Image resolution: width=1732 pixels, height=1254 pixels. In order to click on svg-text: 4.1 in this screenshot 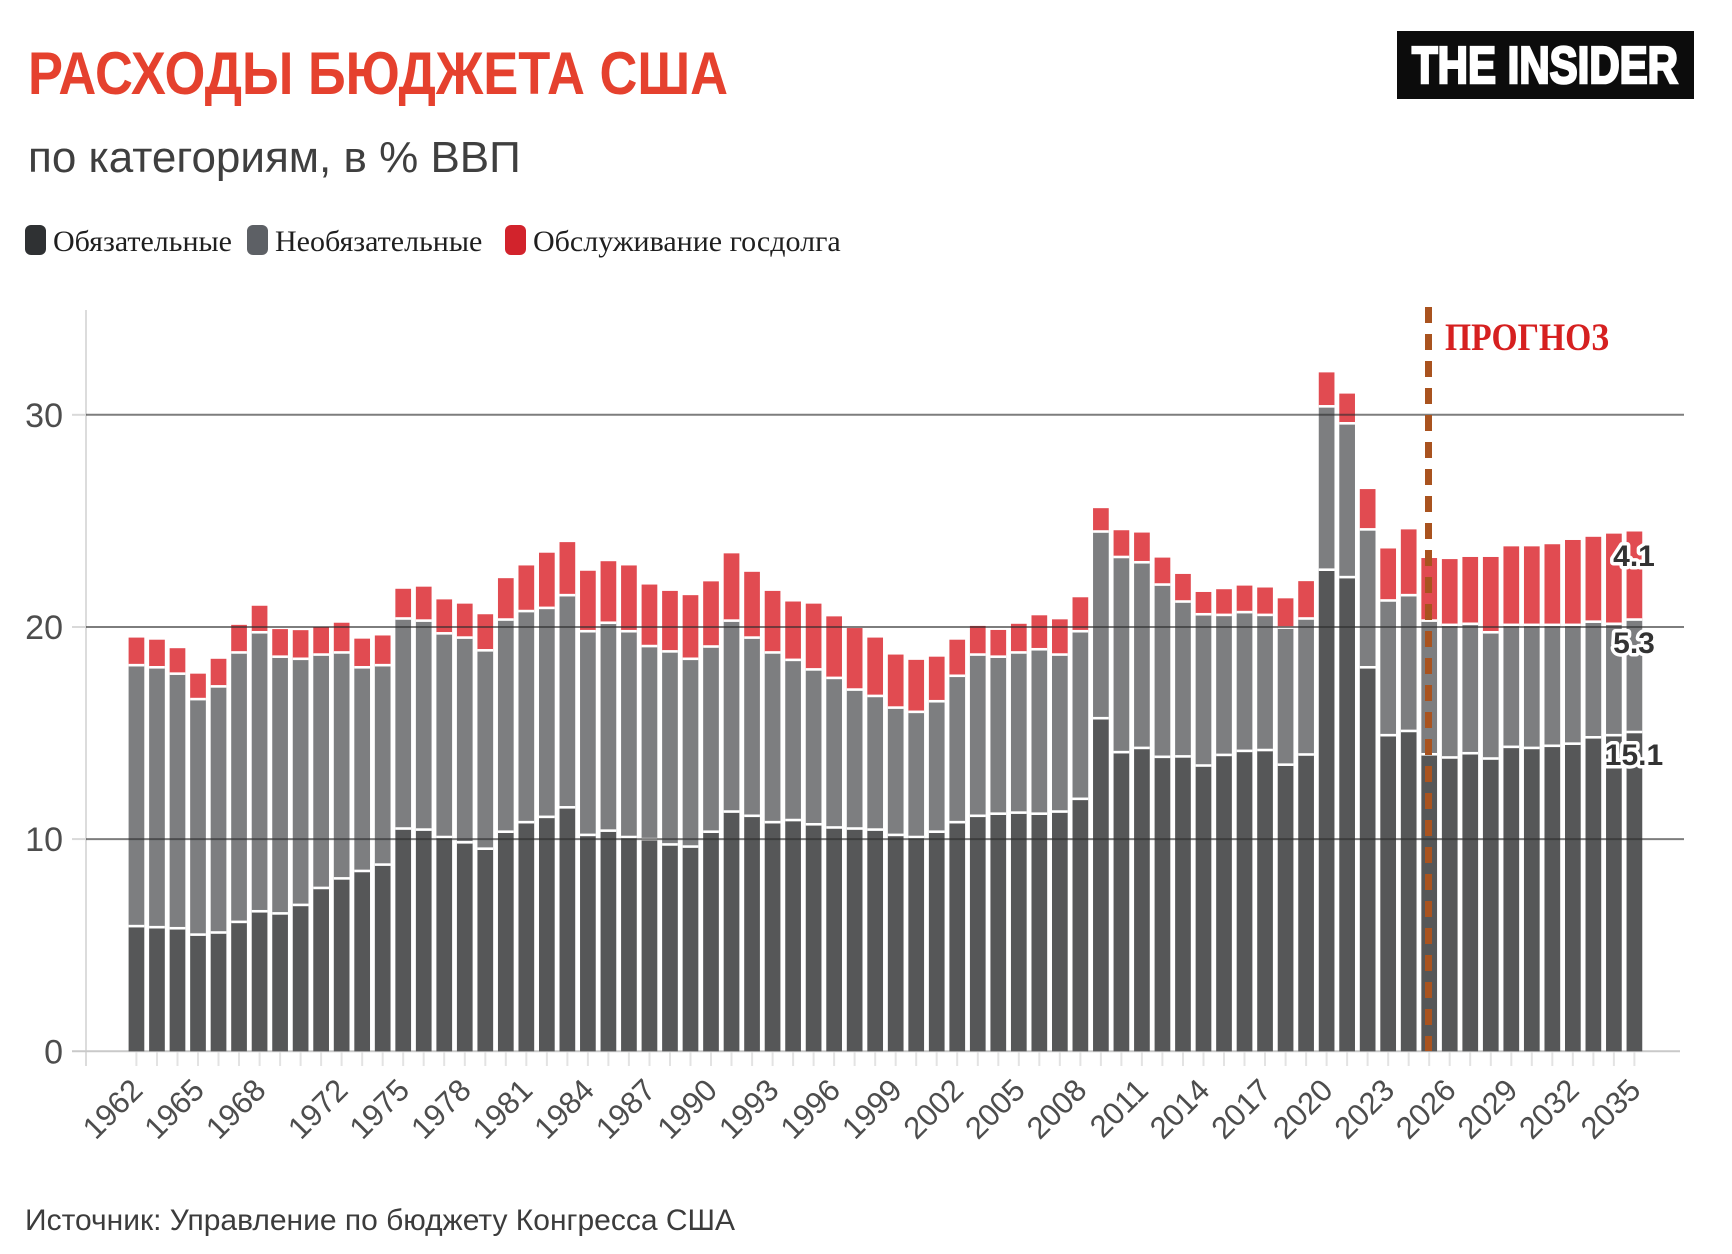, I will do `click(1634, 556)`.